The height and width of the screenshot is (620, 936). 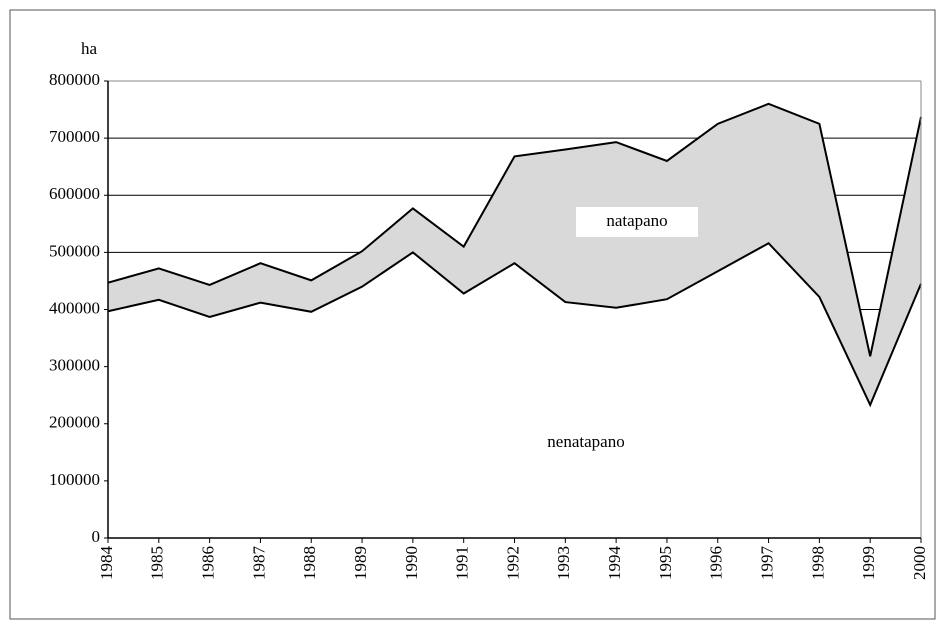 I want to click on x-tick-label: 1986, so click(x=208, y=563).